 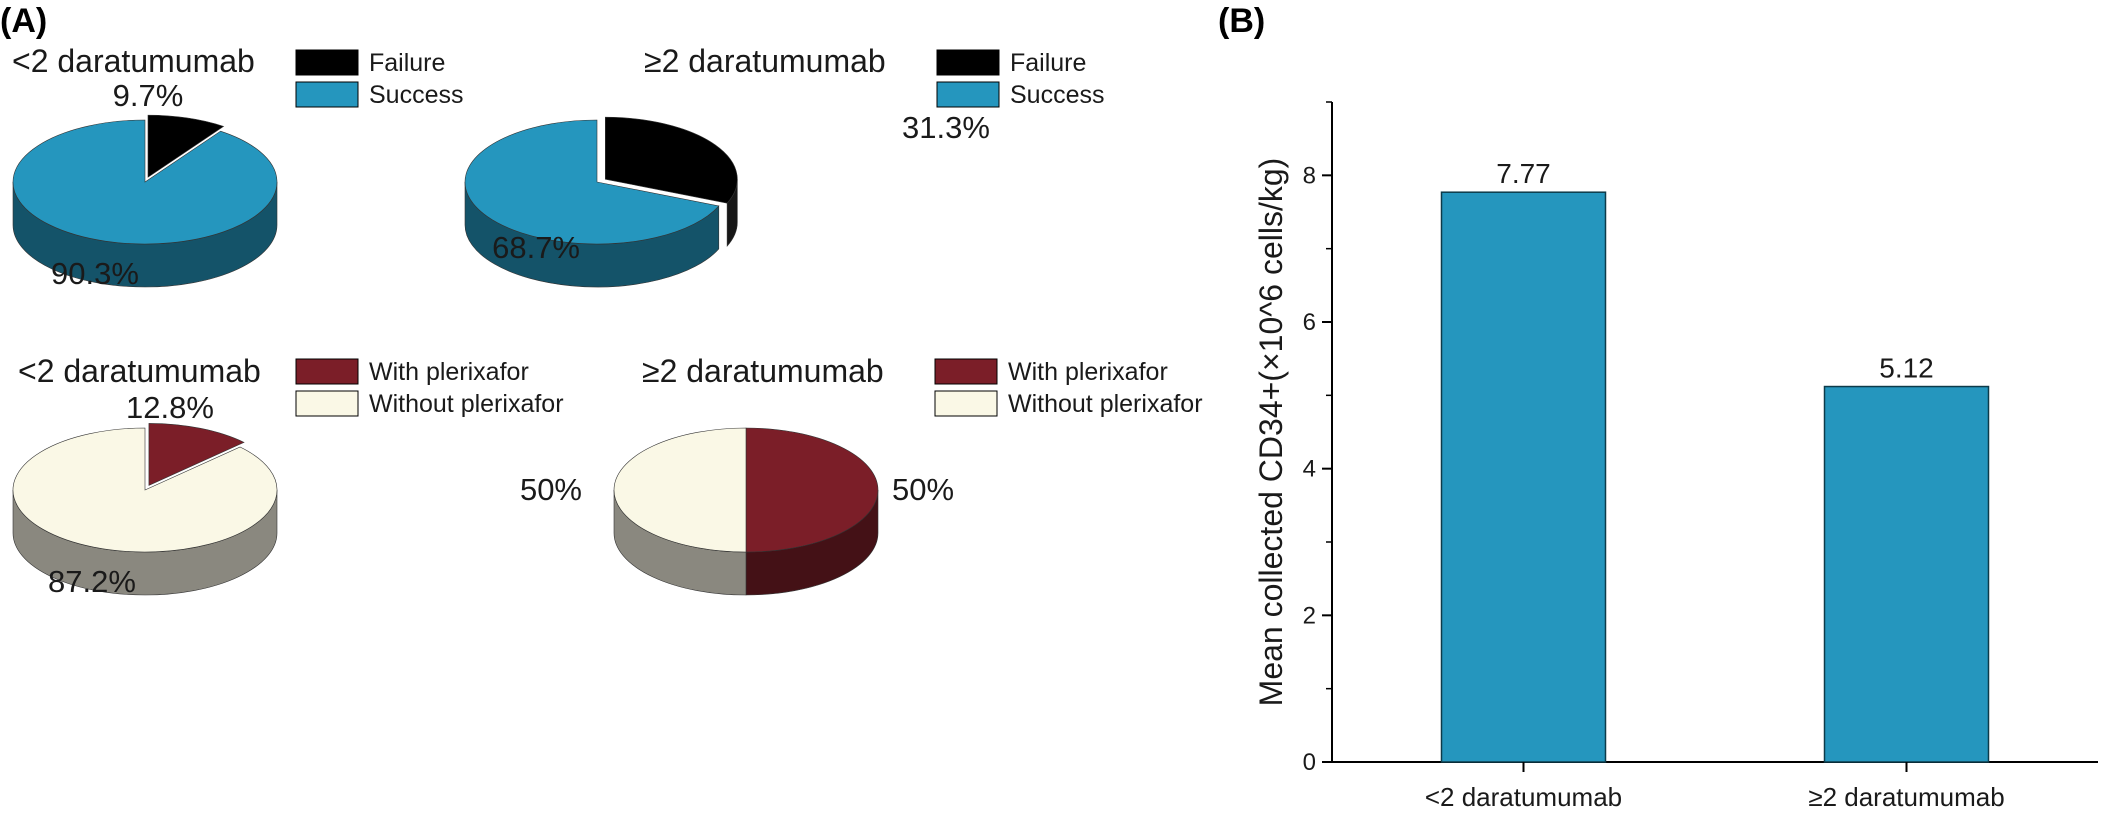 I want to click on pie-chart-2: ≥2 daratumumab Failure Success 31.3% 68.7%, so click(x=784, y=165).